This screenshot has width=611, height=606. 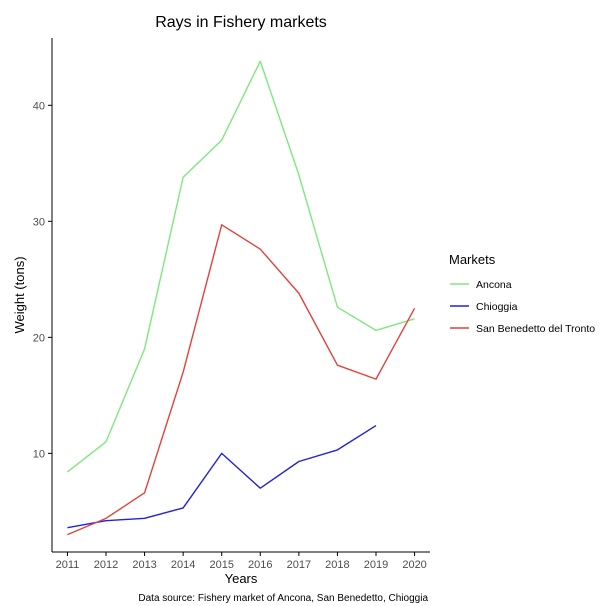 What do you see at coordinates (144, 565) in the screenshot?
I see `x-tick-label: 2013` at bounding box center [144, 565].